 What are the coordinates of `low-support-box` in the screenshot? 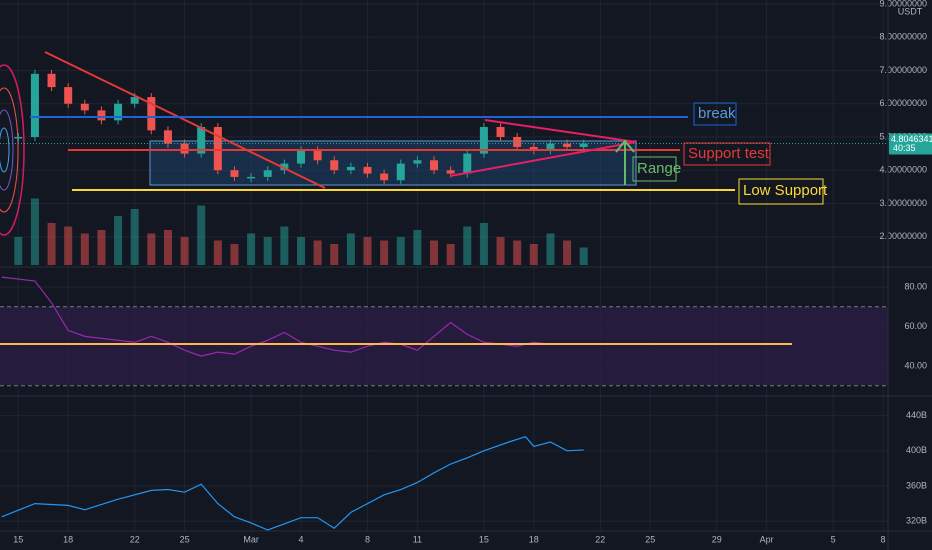 It's located at (781, 191).